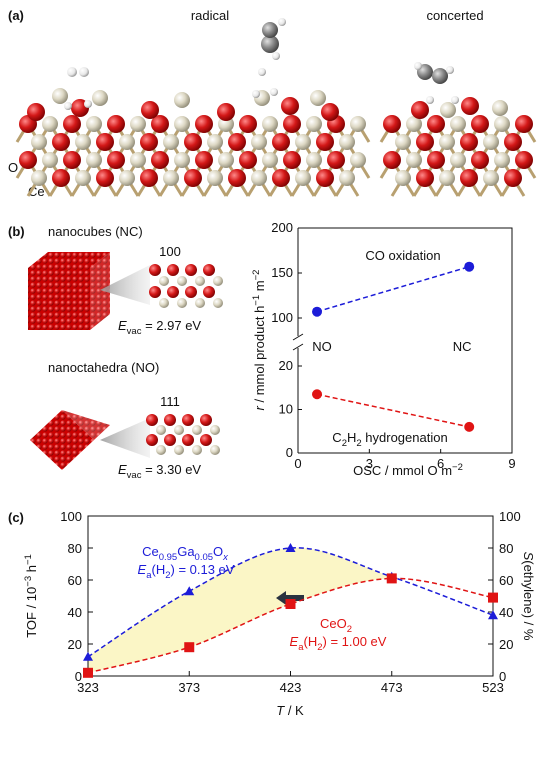 The image size is (539, 776). What do you see at coordinates (125, 438) in the screenshot?
I see `zoom-cone` at bounding box center [125, 438].